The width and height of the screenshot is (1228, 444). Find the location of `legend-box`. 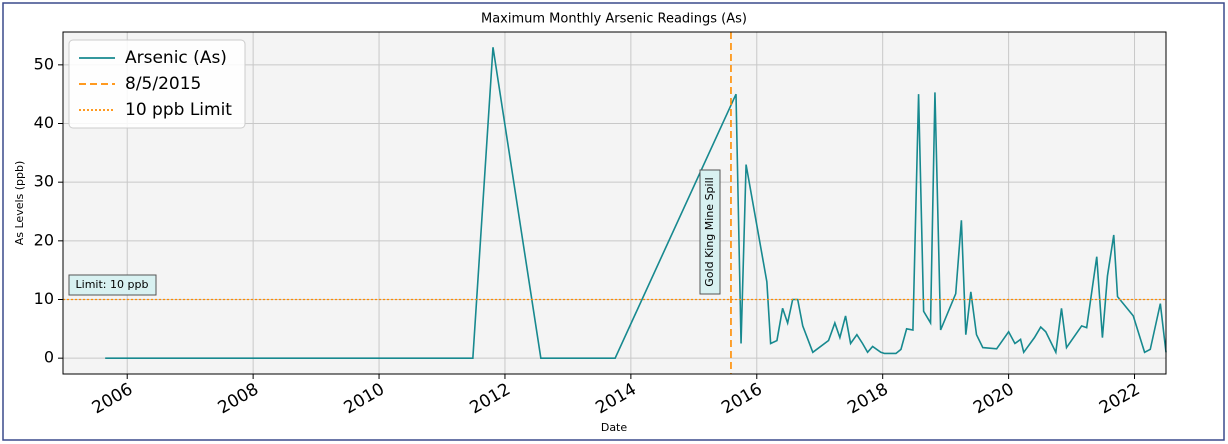

legend-box is located at coordinates (157, 84).